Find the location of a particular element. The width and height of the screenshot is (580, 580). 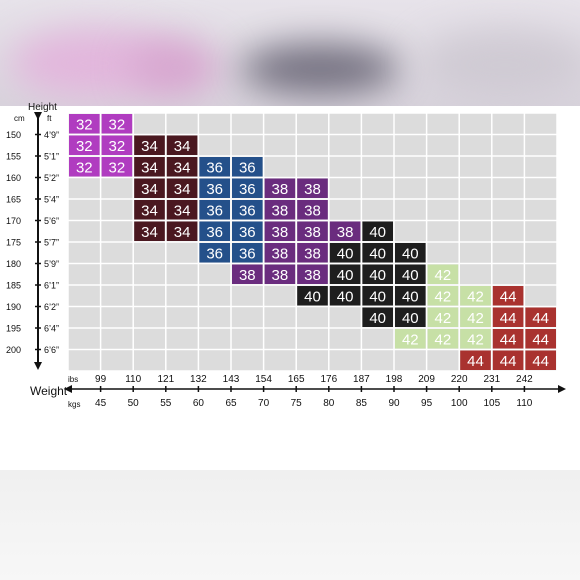

kgs-tick-label: 100 is located at coordinates (459, 403).